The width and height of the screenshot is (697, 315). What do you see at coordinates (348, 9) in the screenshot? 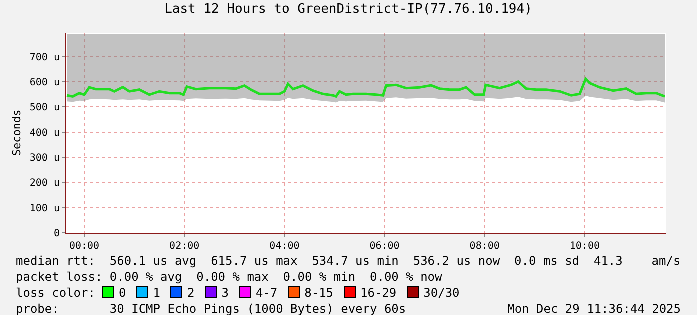
I see `chart-title: Last 12 Hours to GreenDistrict-IP(77.76.10.194)` at bounding box center [348, 9].